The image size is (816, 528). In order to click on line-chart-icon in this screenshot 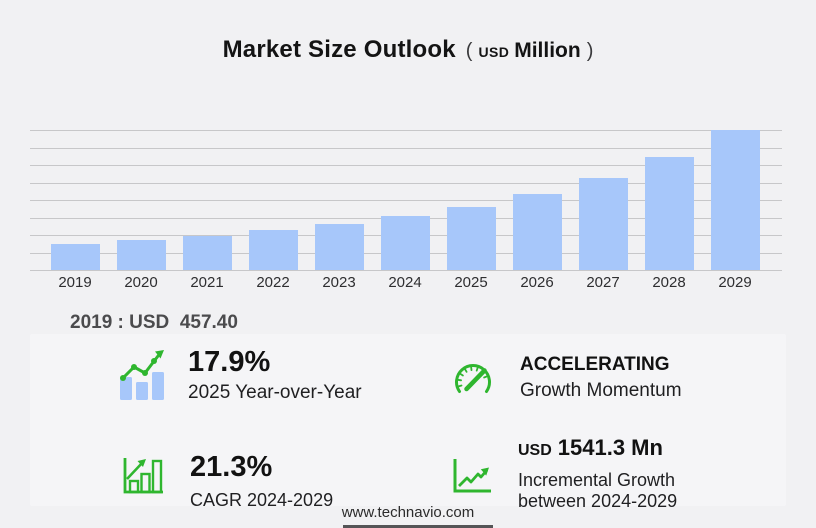, I will do `click(472, 476)`.